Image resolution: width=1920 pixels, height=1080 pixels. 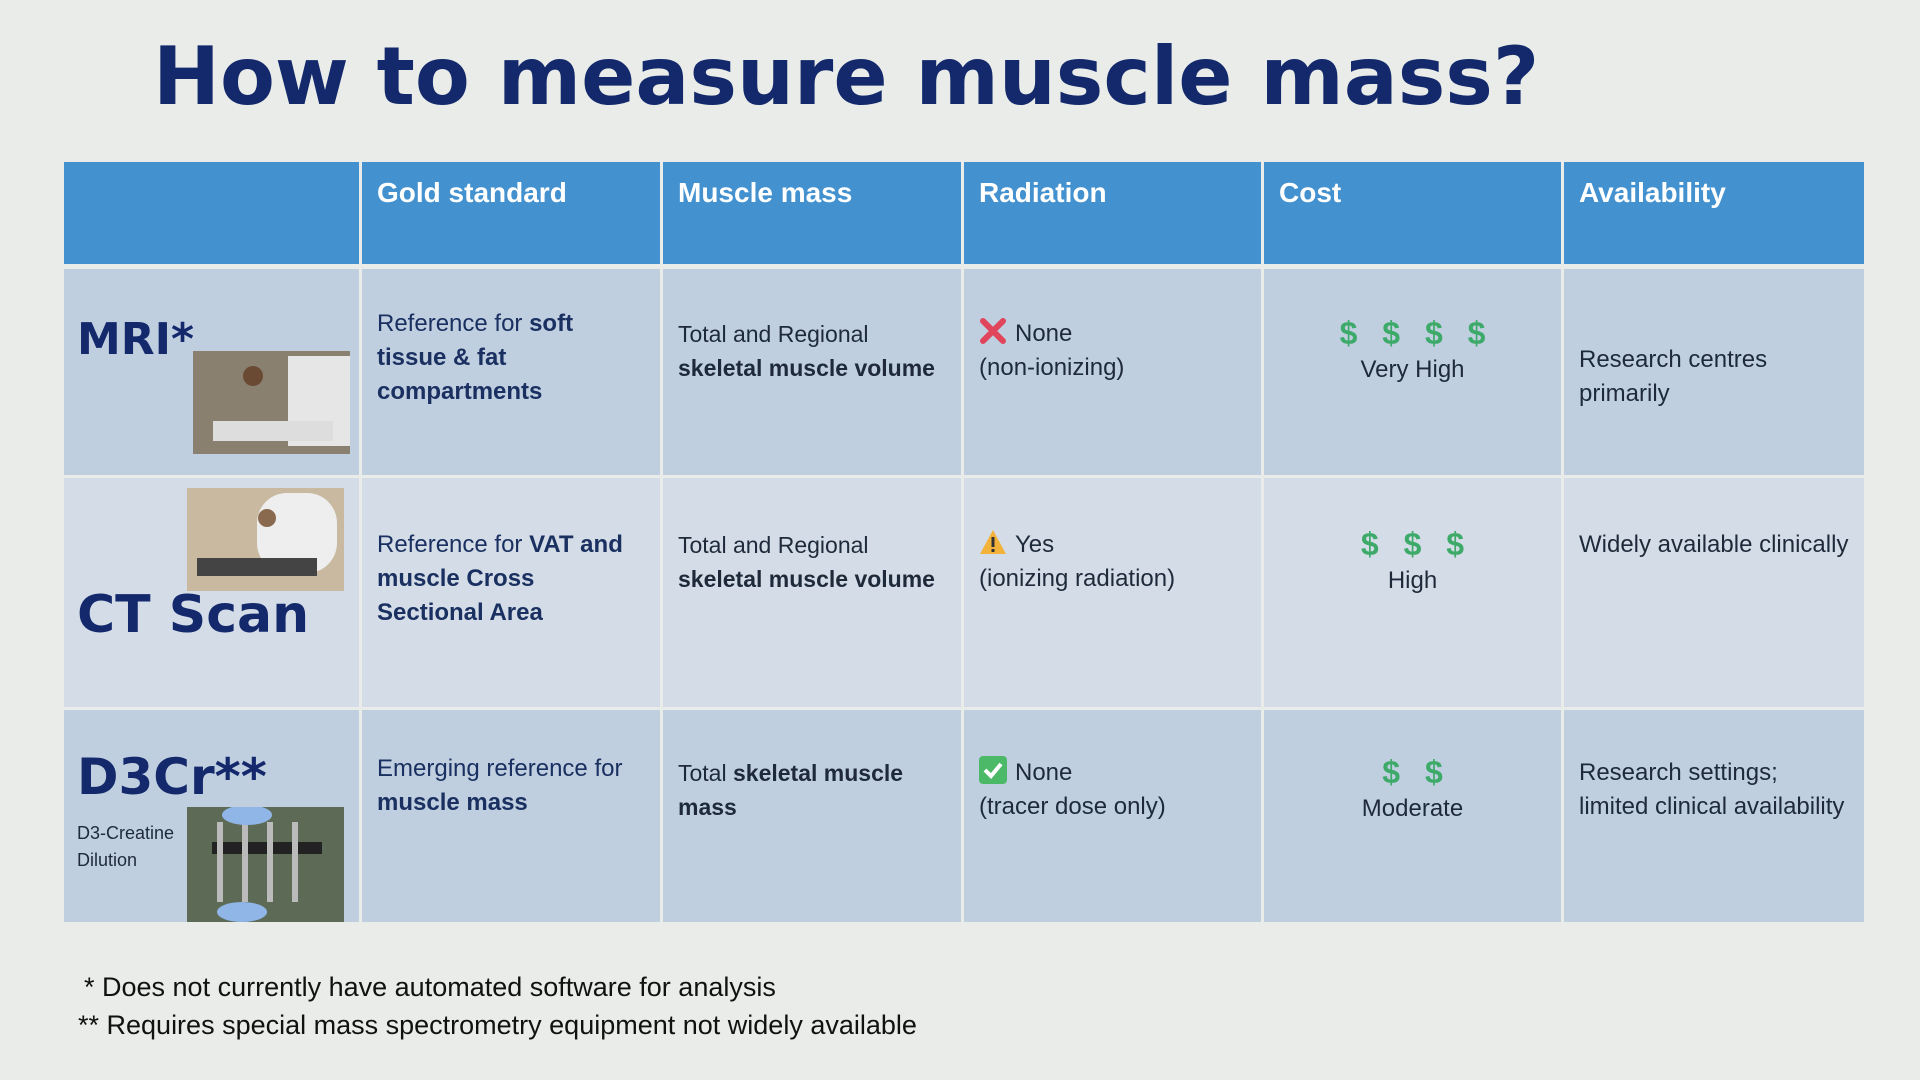 I want to click on gold-cell: Emerging reference for muscle mass, so click(x=511, y=816).